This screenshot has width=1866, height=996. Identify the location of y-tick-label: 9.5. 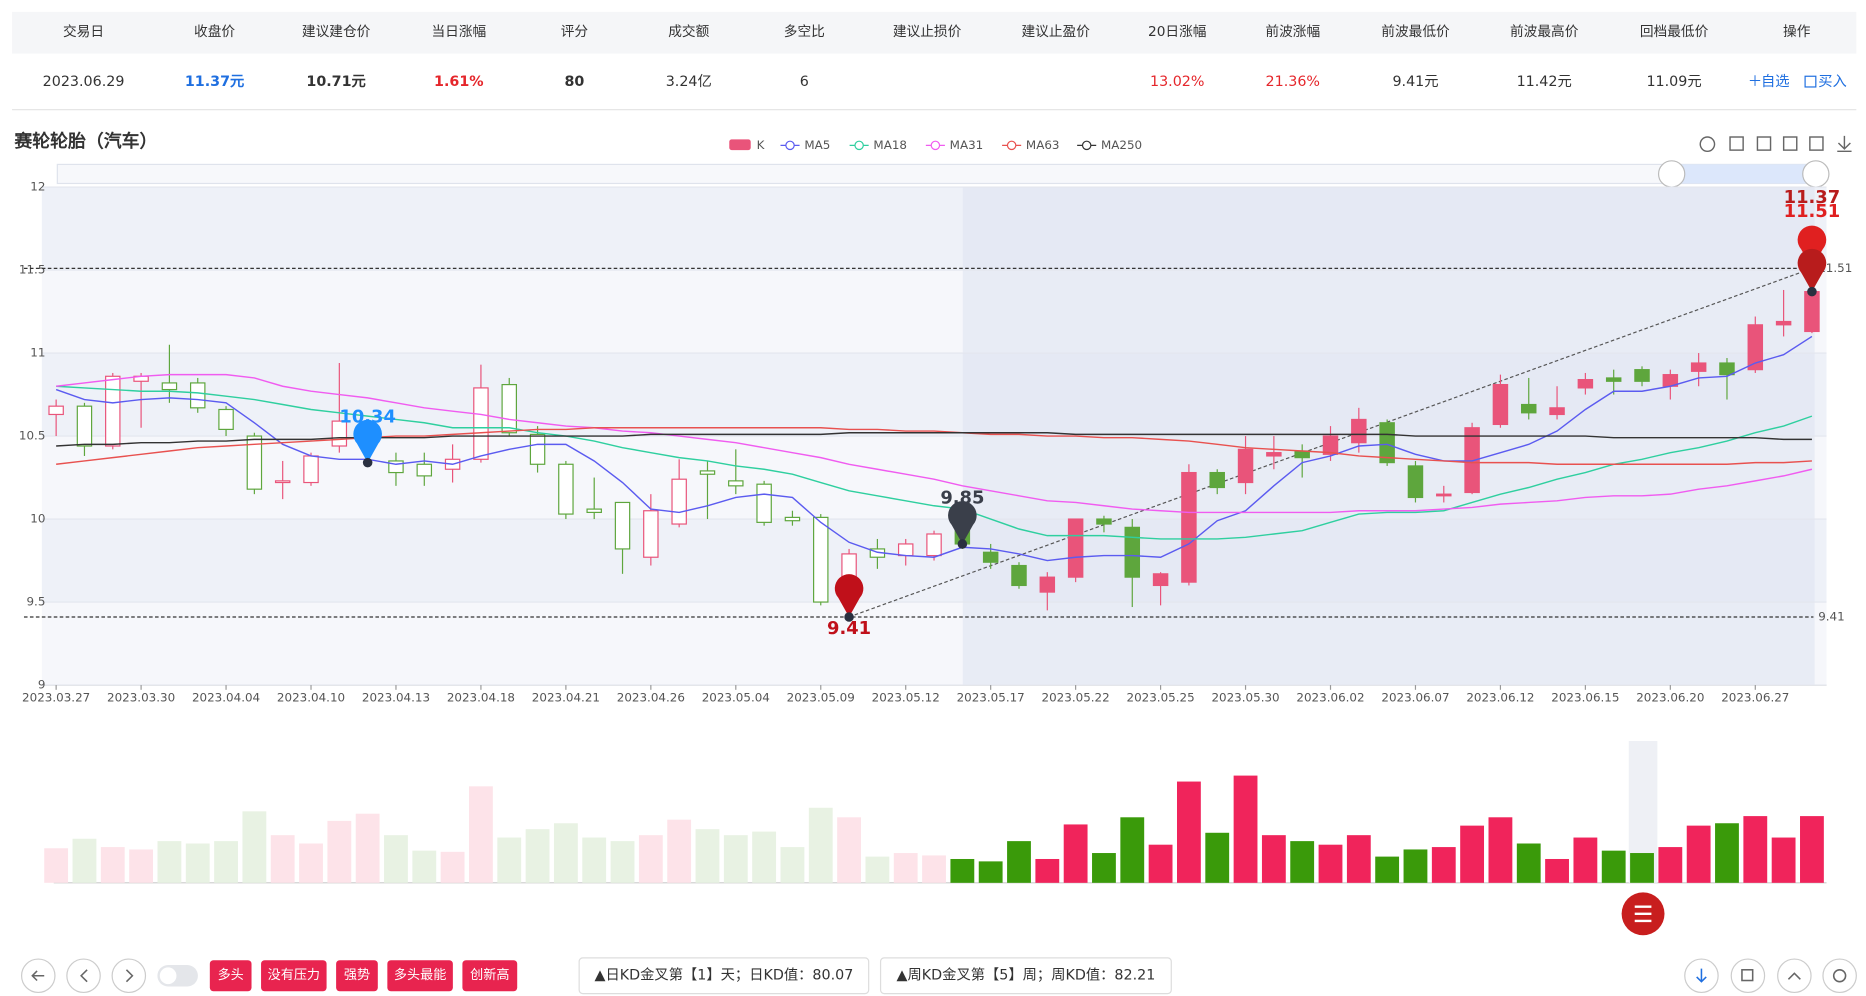
(35, 602).